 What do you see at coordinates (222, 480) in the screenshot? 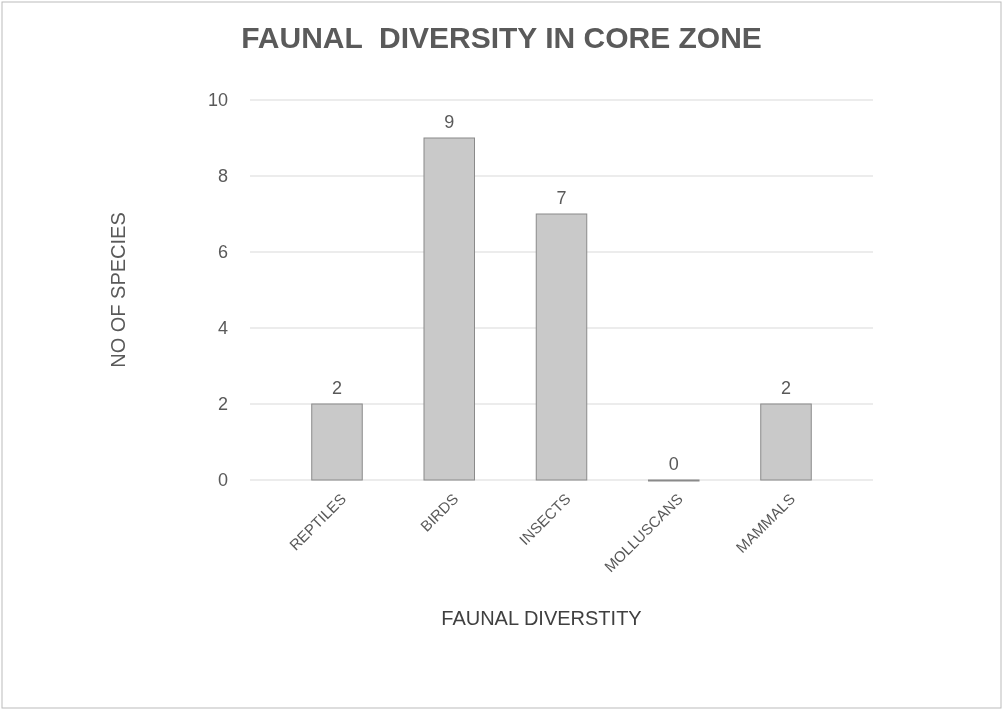
I see `y-tick-label: 0` at bounding box center [222, 480].